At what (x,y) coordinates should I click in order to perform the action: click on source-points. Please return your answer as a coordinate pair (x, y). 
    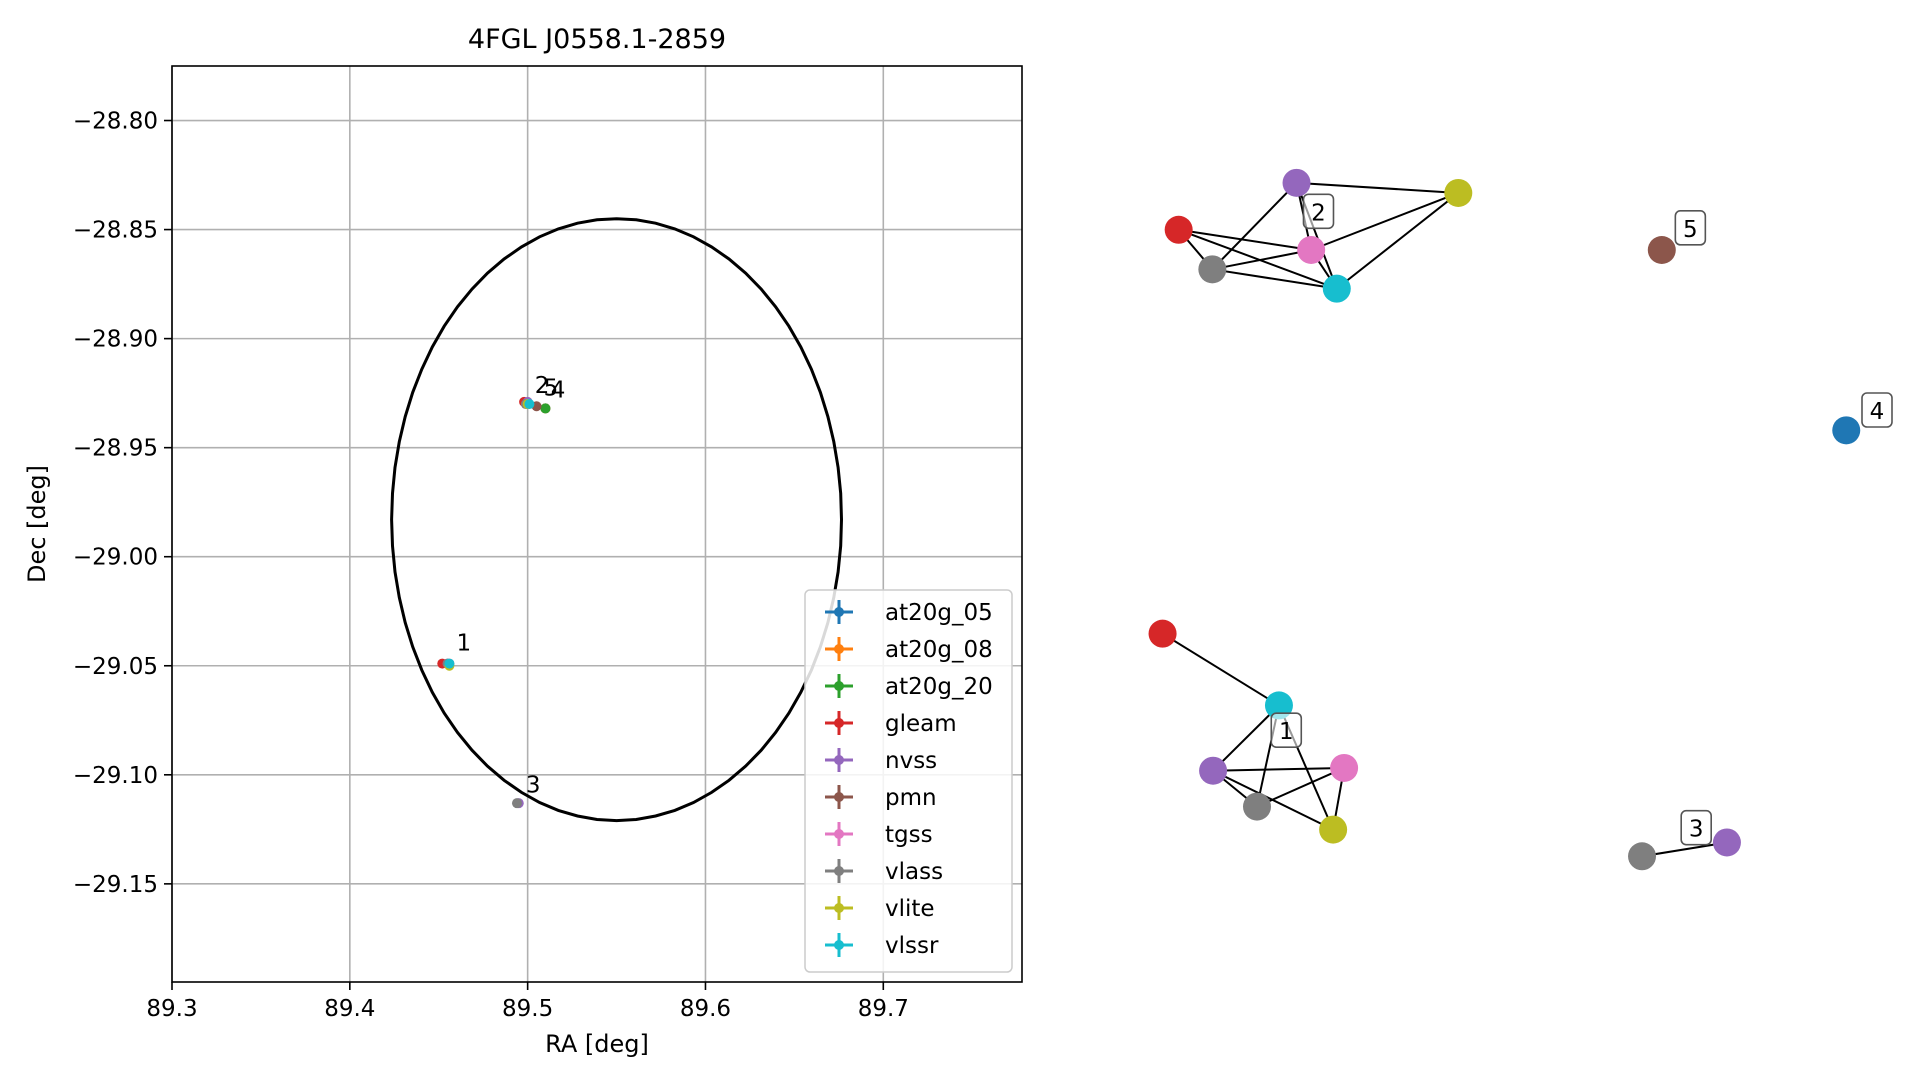
    Looking at the image, I should click on (494, 602).